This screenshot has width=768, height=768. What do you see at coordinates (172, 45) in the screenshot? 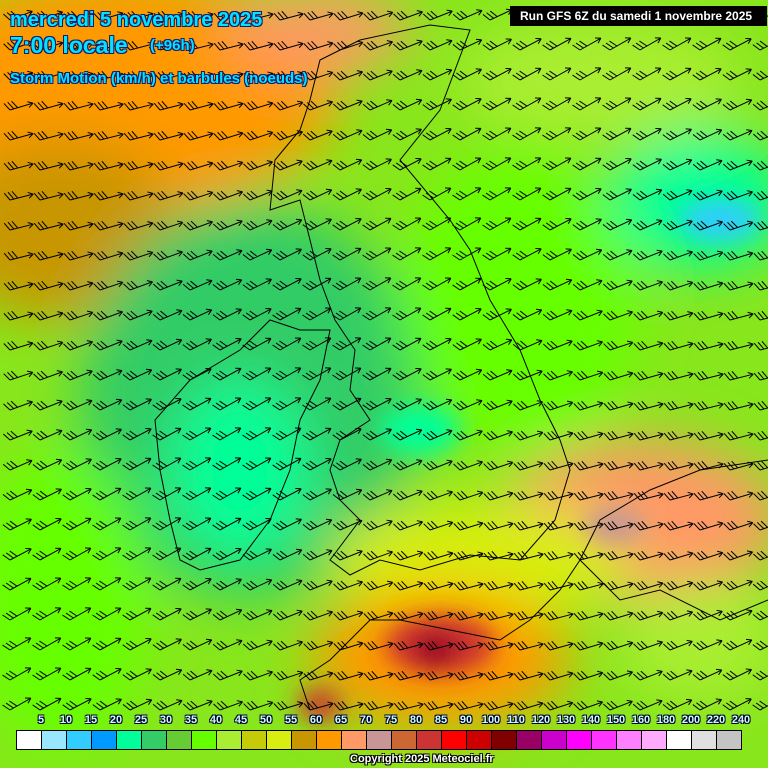
I see `lead-time: (+96h)` at bounding box center [172, 45].